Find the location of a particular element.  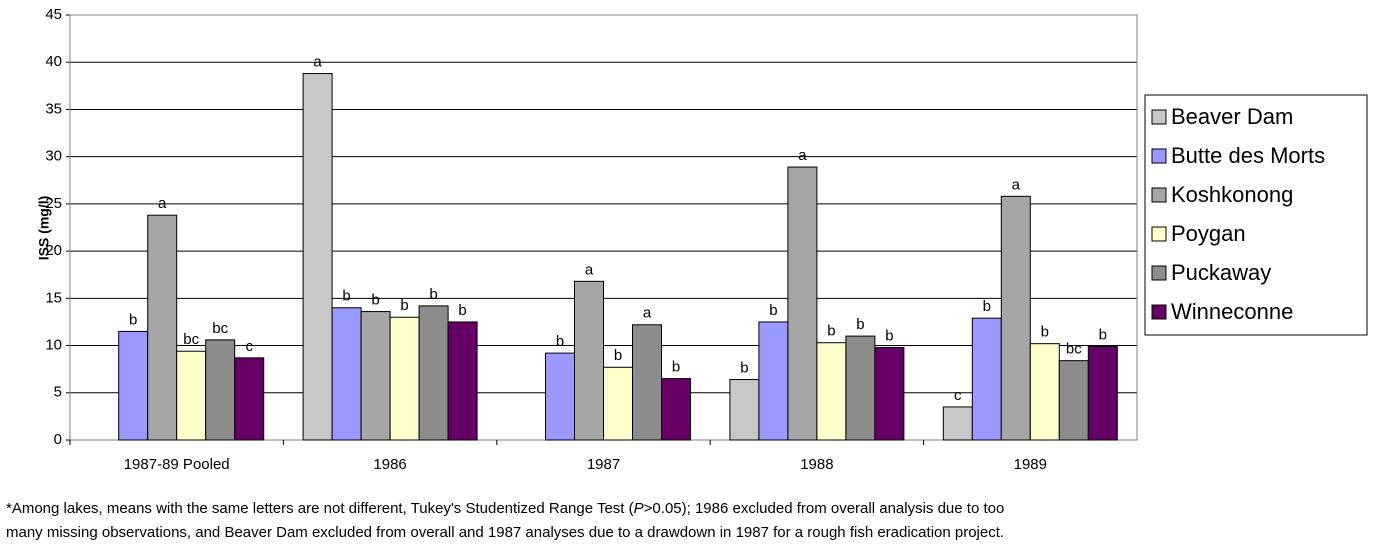

footnote-text: P is located at coordinates (639, 508).